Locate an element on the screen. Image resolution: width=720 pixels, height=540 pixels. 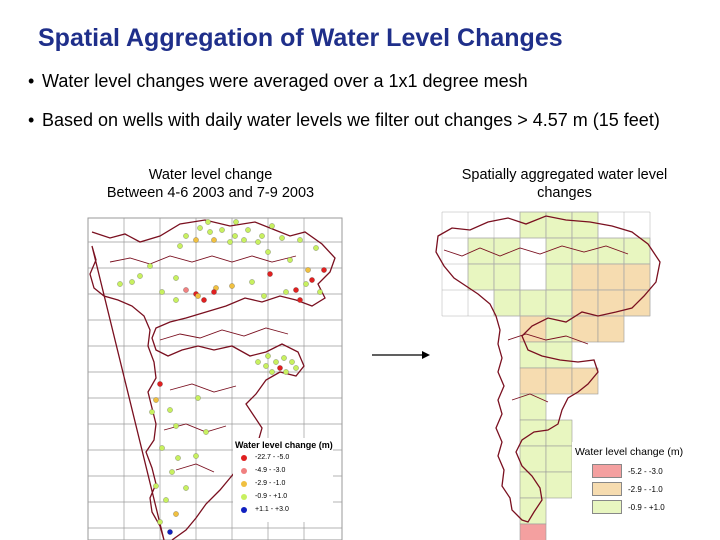
legend-label: +1.1 - +3.0 is located at coordinates (272, 509).